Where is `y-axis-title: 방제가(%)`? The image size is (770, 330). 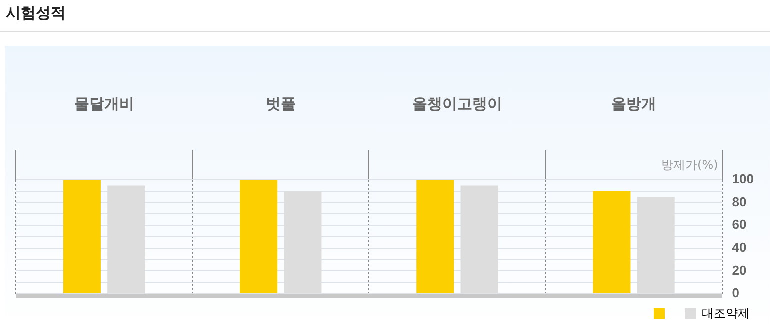 y-axis-title: 방제가(%) is located at coordinates (690, 165).